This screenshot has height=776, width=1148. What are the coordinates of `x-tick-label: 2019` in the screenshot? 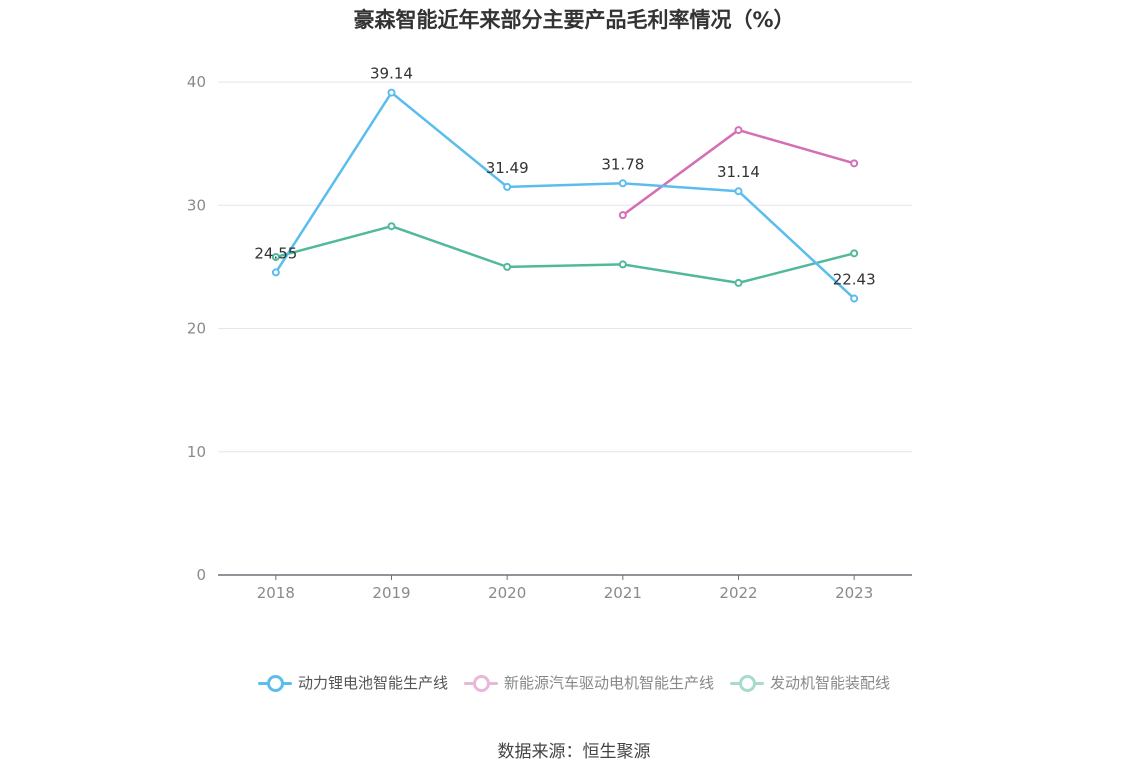 It's located at (391, 593).